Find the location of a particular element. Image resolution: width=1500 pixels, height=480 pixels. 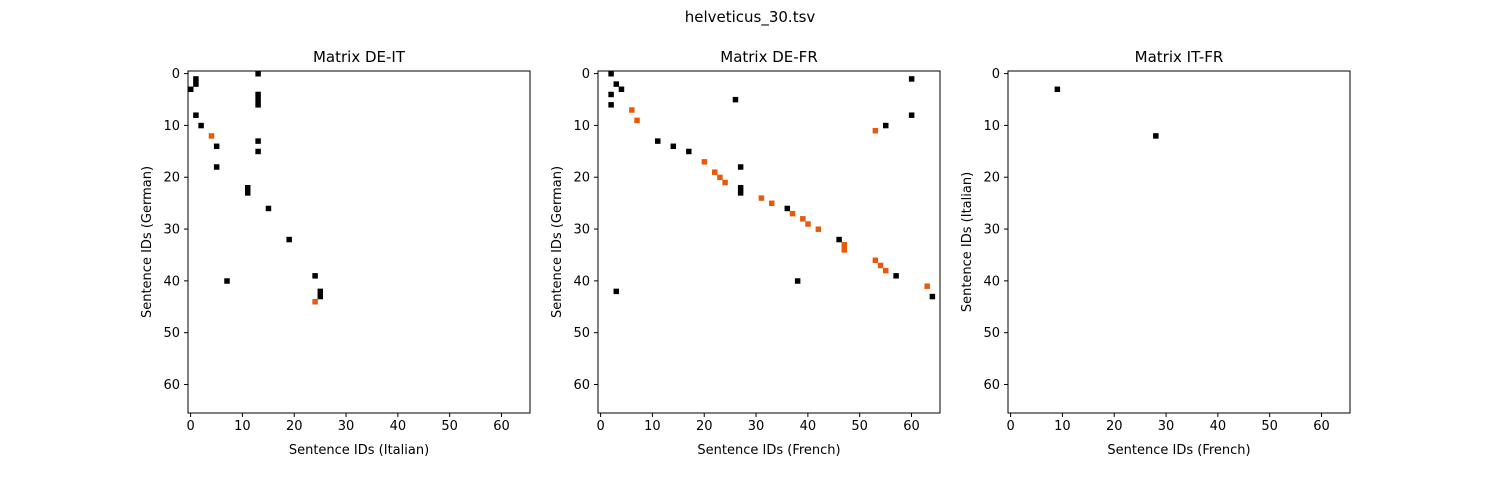

x-tick-label: 20 is located at coordinates (1114, 426).